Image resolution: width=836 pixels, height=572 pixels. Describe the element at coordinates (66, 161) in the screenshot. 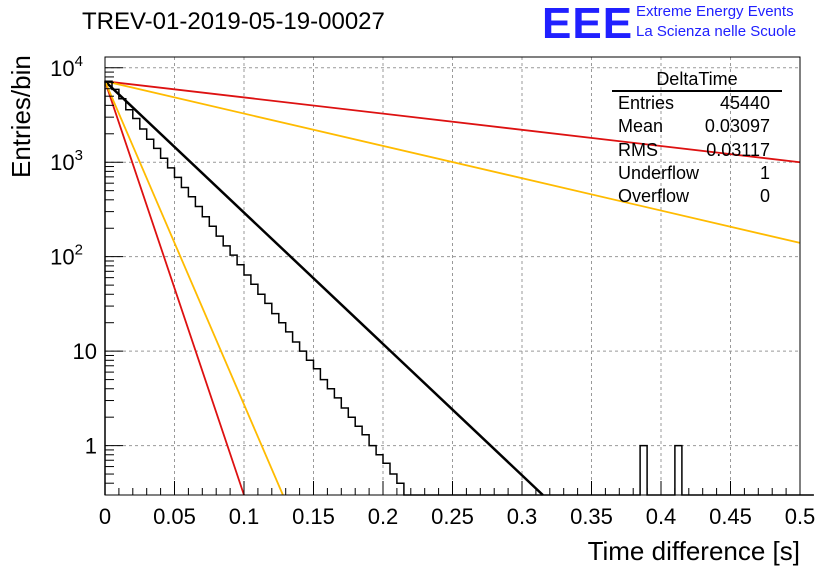

I see `y-tick-label: 10³` at that location.